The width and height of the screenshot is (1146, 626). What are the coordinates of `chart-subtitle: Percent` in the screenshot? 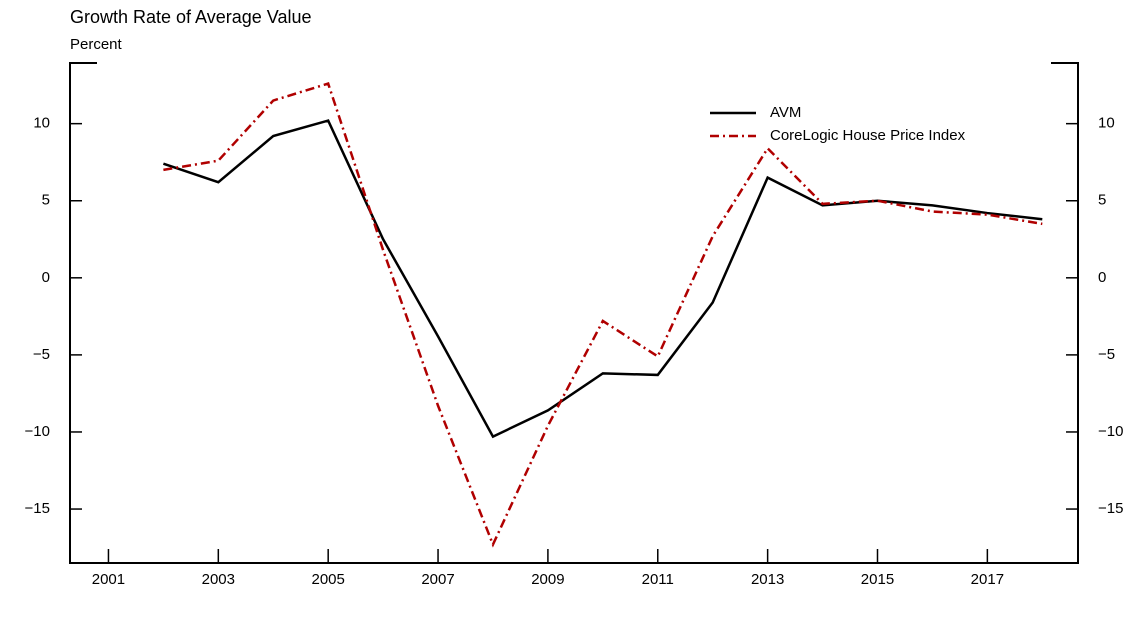 It's located at (96, 44).